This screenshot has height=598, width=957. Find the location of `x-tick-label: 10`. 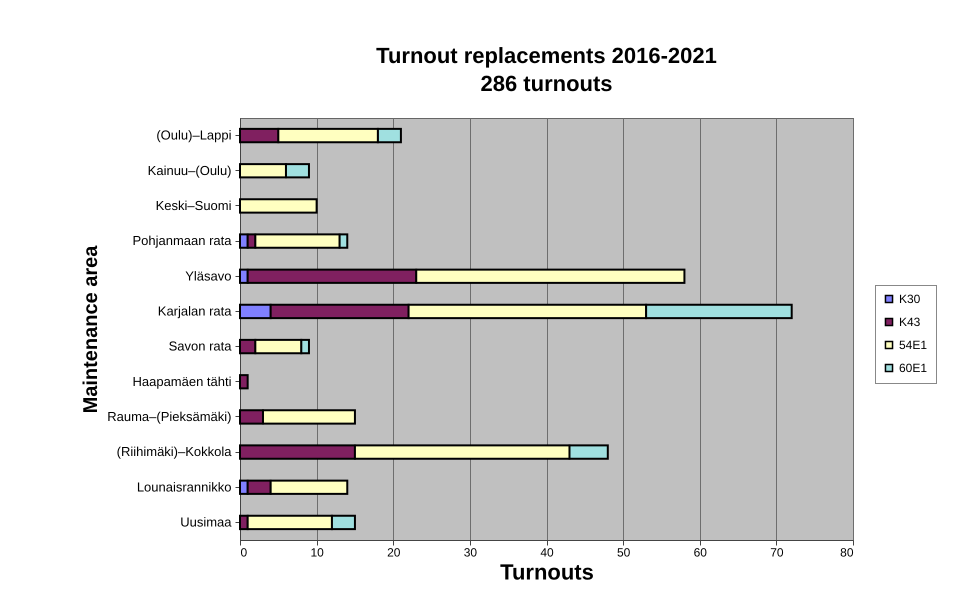

x-tick-label: 10 is located at coordinates (317, 553).